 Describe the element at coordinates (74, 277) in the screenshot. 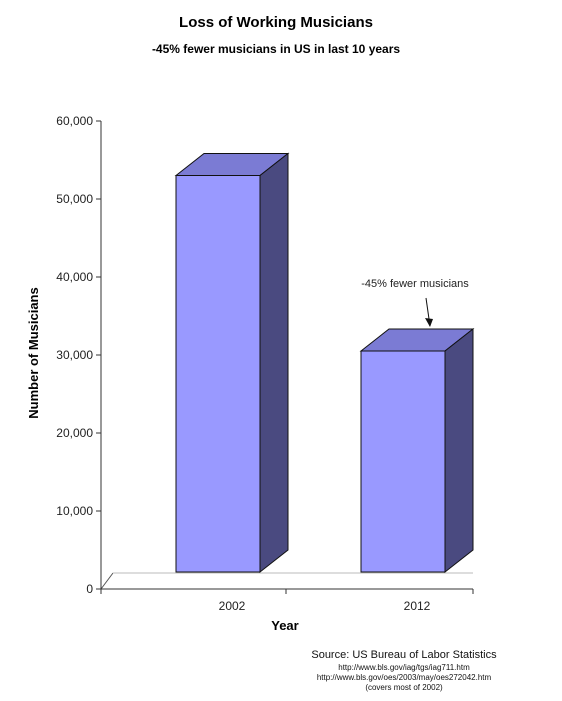

I see `y-tick-label: 40,000` at that location.